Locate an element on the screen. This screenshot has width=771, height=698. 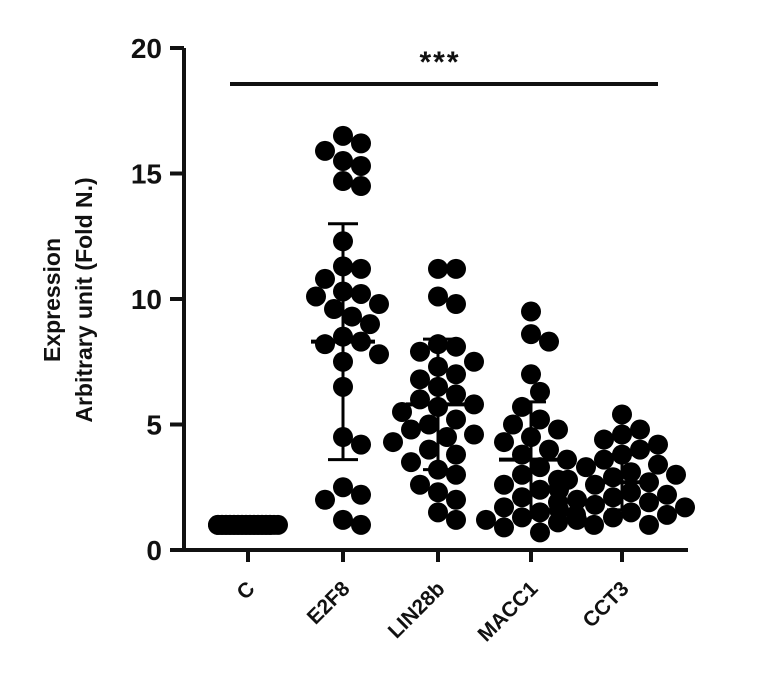
x-tick-label: E2F8 is located at coordinates (329, 603).